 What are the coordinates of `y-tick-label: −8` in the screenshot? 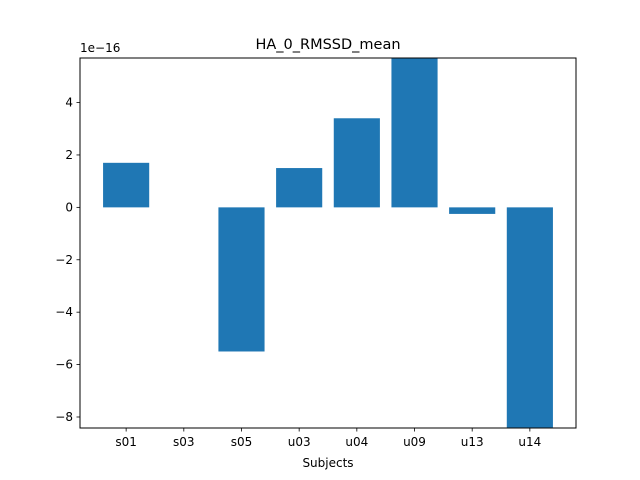 It's located at (64, 417).